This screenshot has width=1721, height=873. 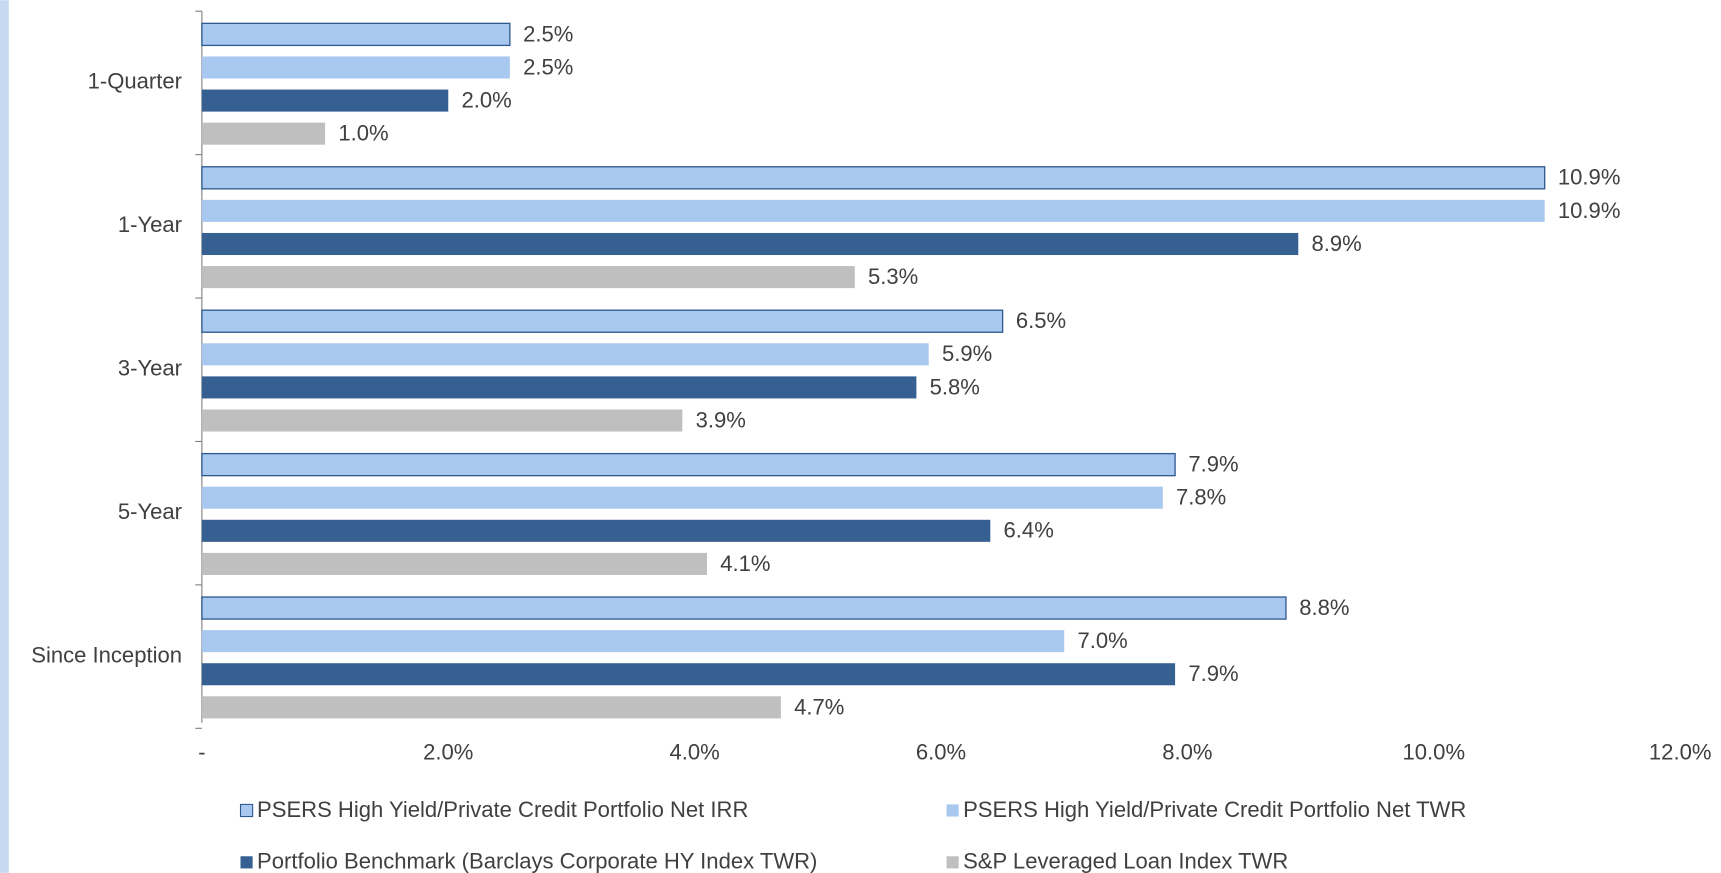 What do you see at coordinates (150, 224) in the screenshot?
I see `category-label: 1-Year` at bounding box center [150, 224].